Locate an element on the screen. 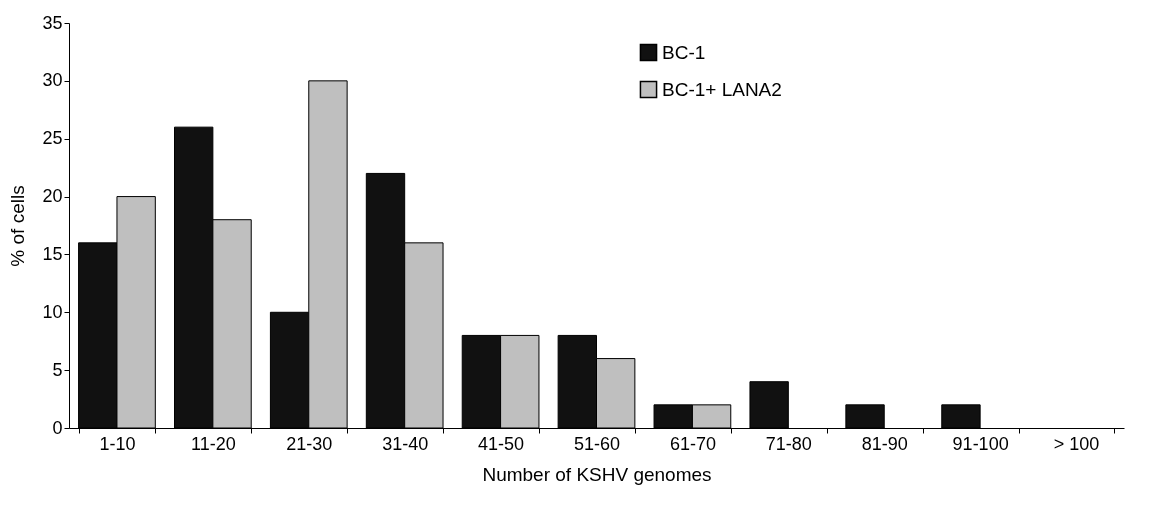  y-tick-label: 15 is located at coordinates (52, 253).